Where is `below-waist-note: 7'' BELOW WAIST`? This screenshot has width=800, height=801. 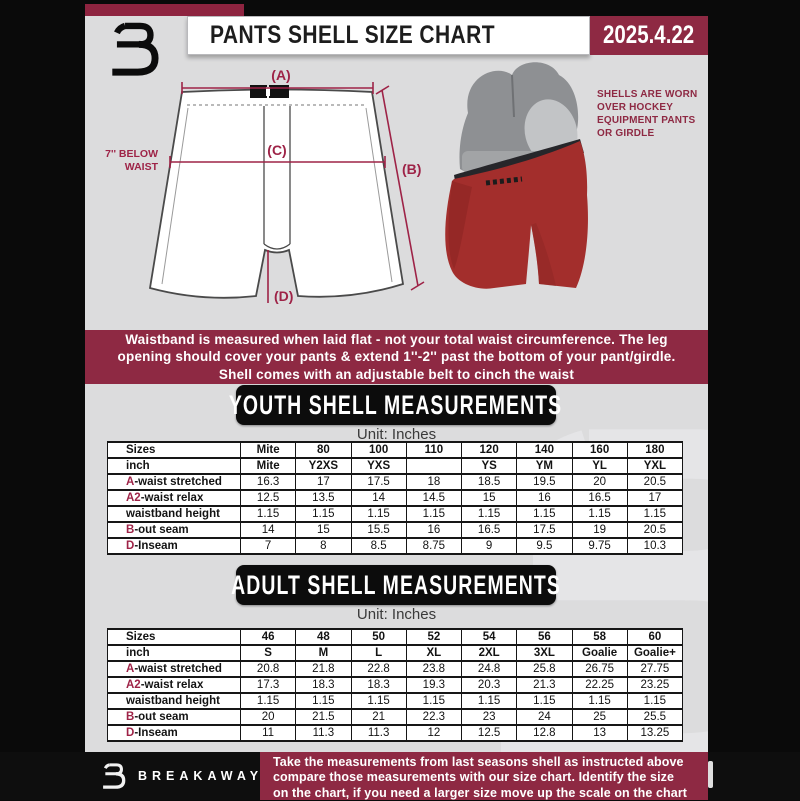 below-waist-note: 7'' BELOW WAIST is located at coordinates (131, 160).